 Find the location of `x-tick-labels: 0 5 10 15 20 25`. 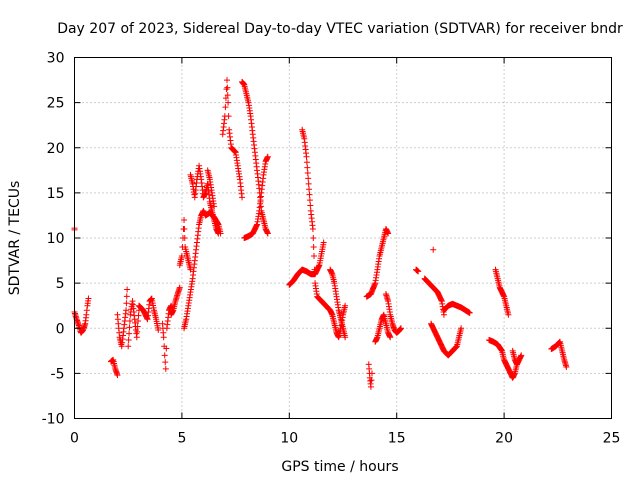

x-tick-labels: 0 5 10 15 20 25 is located at coordinates (345, 439).